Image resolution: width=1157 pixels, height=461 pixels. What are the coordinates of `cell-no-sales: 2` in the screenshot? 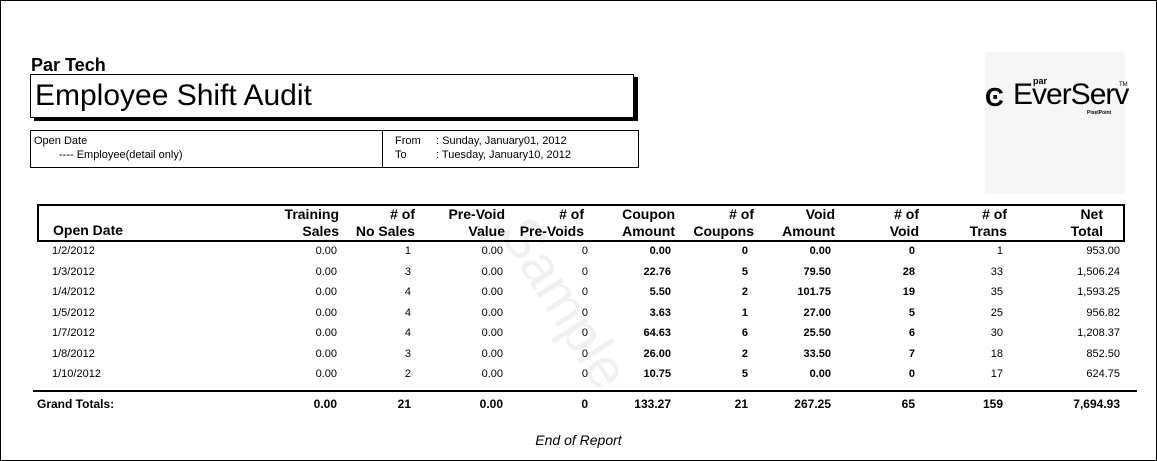 It's located at (407, 374).